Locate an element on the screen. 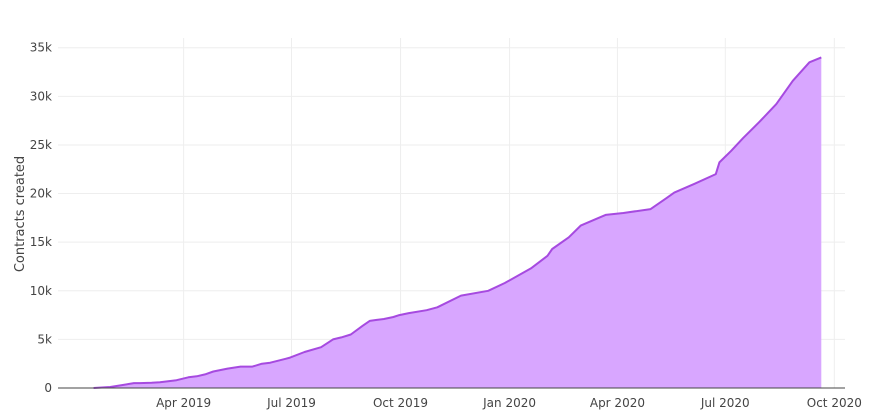 The image size is (869, 413). y-tick-label: 30k is located at coordinates (41, 96).